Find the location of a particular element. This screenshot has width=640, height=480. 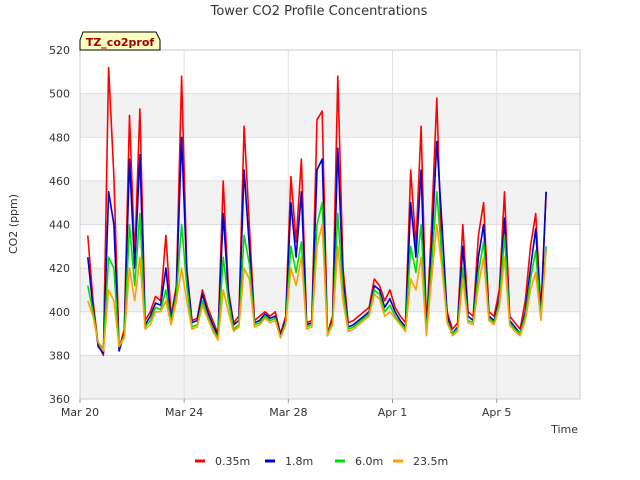

x-axis-ticks: Mar 20 Mar 24 Mar 28 Apr 1 Apr 5 is located at coordinates (286, 409).